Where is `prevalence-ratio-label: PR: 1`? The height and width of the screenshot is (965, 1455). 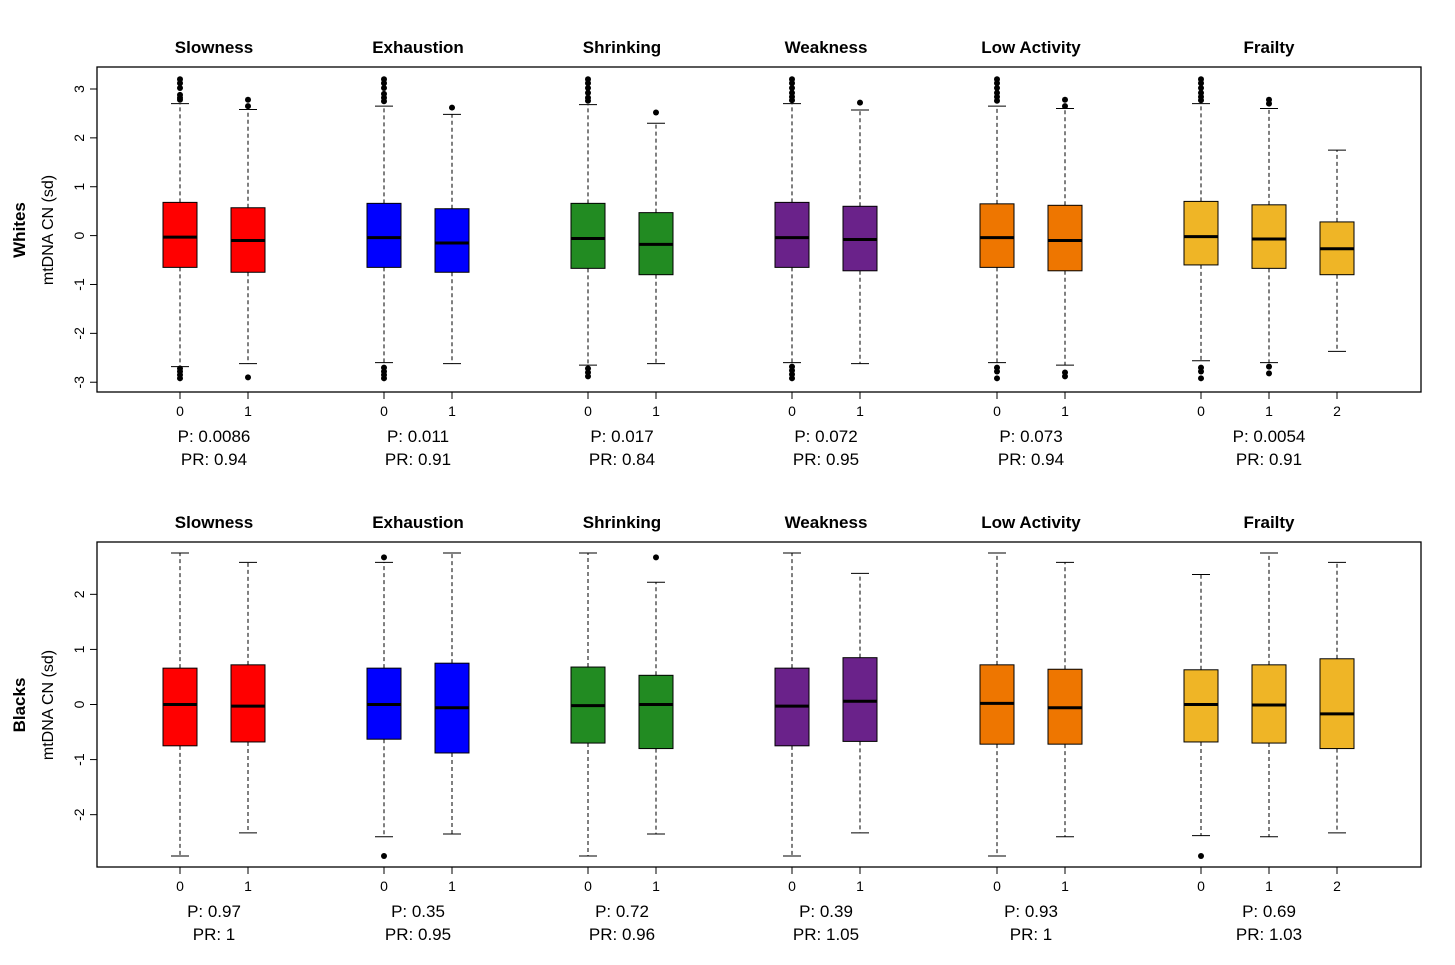
prevalence-ratio-label: PR: 1 is located at coordinates (1031, 934).